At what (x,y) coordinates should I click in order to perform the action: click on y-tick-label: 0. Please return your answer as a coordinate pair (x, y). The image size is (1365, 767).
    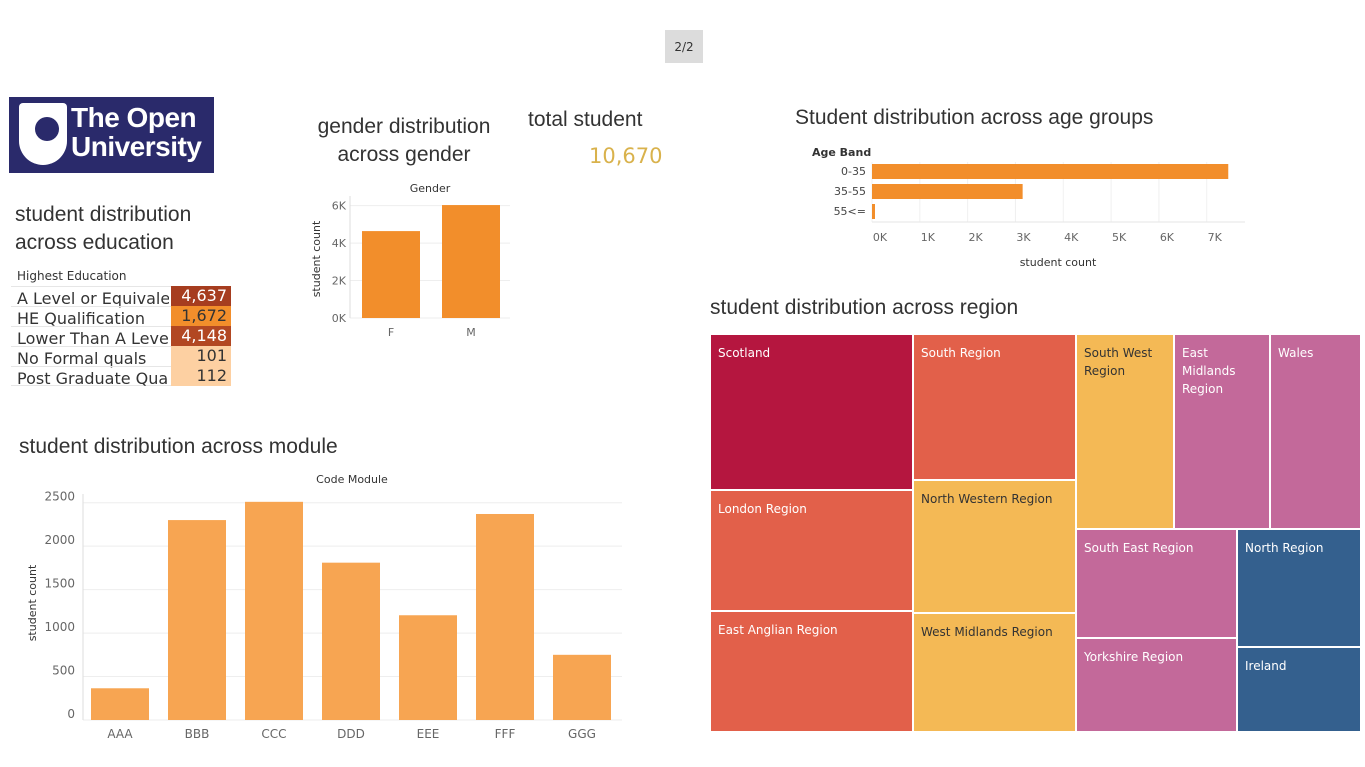
    Looking at the image, I should click on (71, 714).